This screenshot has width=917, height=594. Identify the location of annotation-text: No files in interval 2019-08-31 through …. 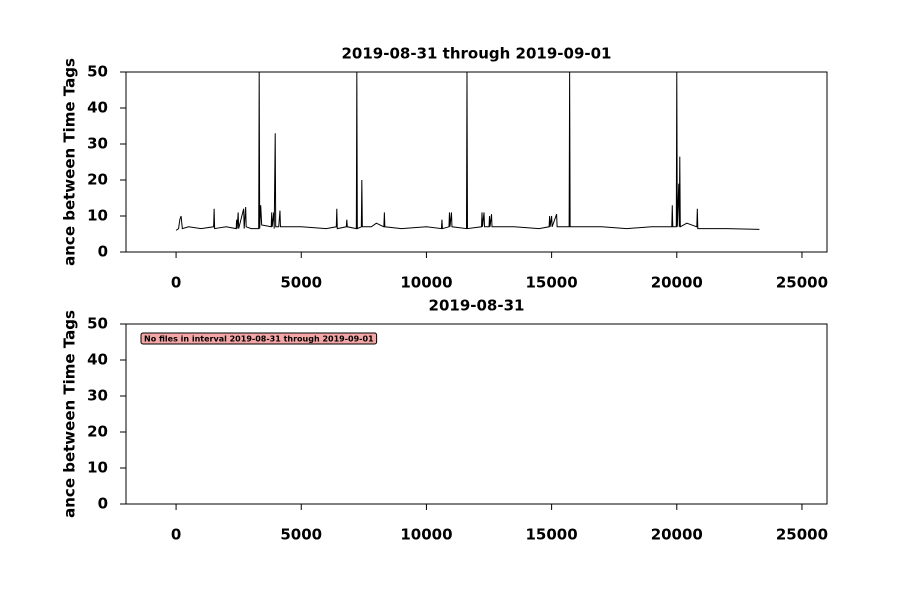
(259, 339).